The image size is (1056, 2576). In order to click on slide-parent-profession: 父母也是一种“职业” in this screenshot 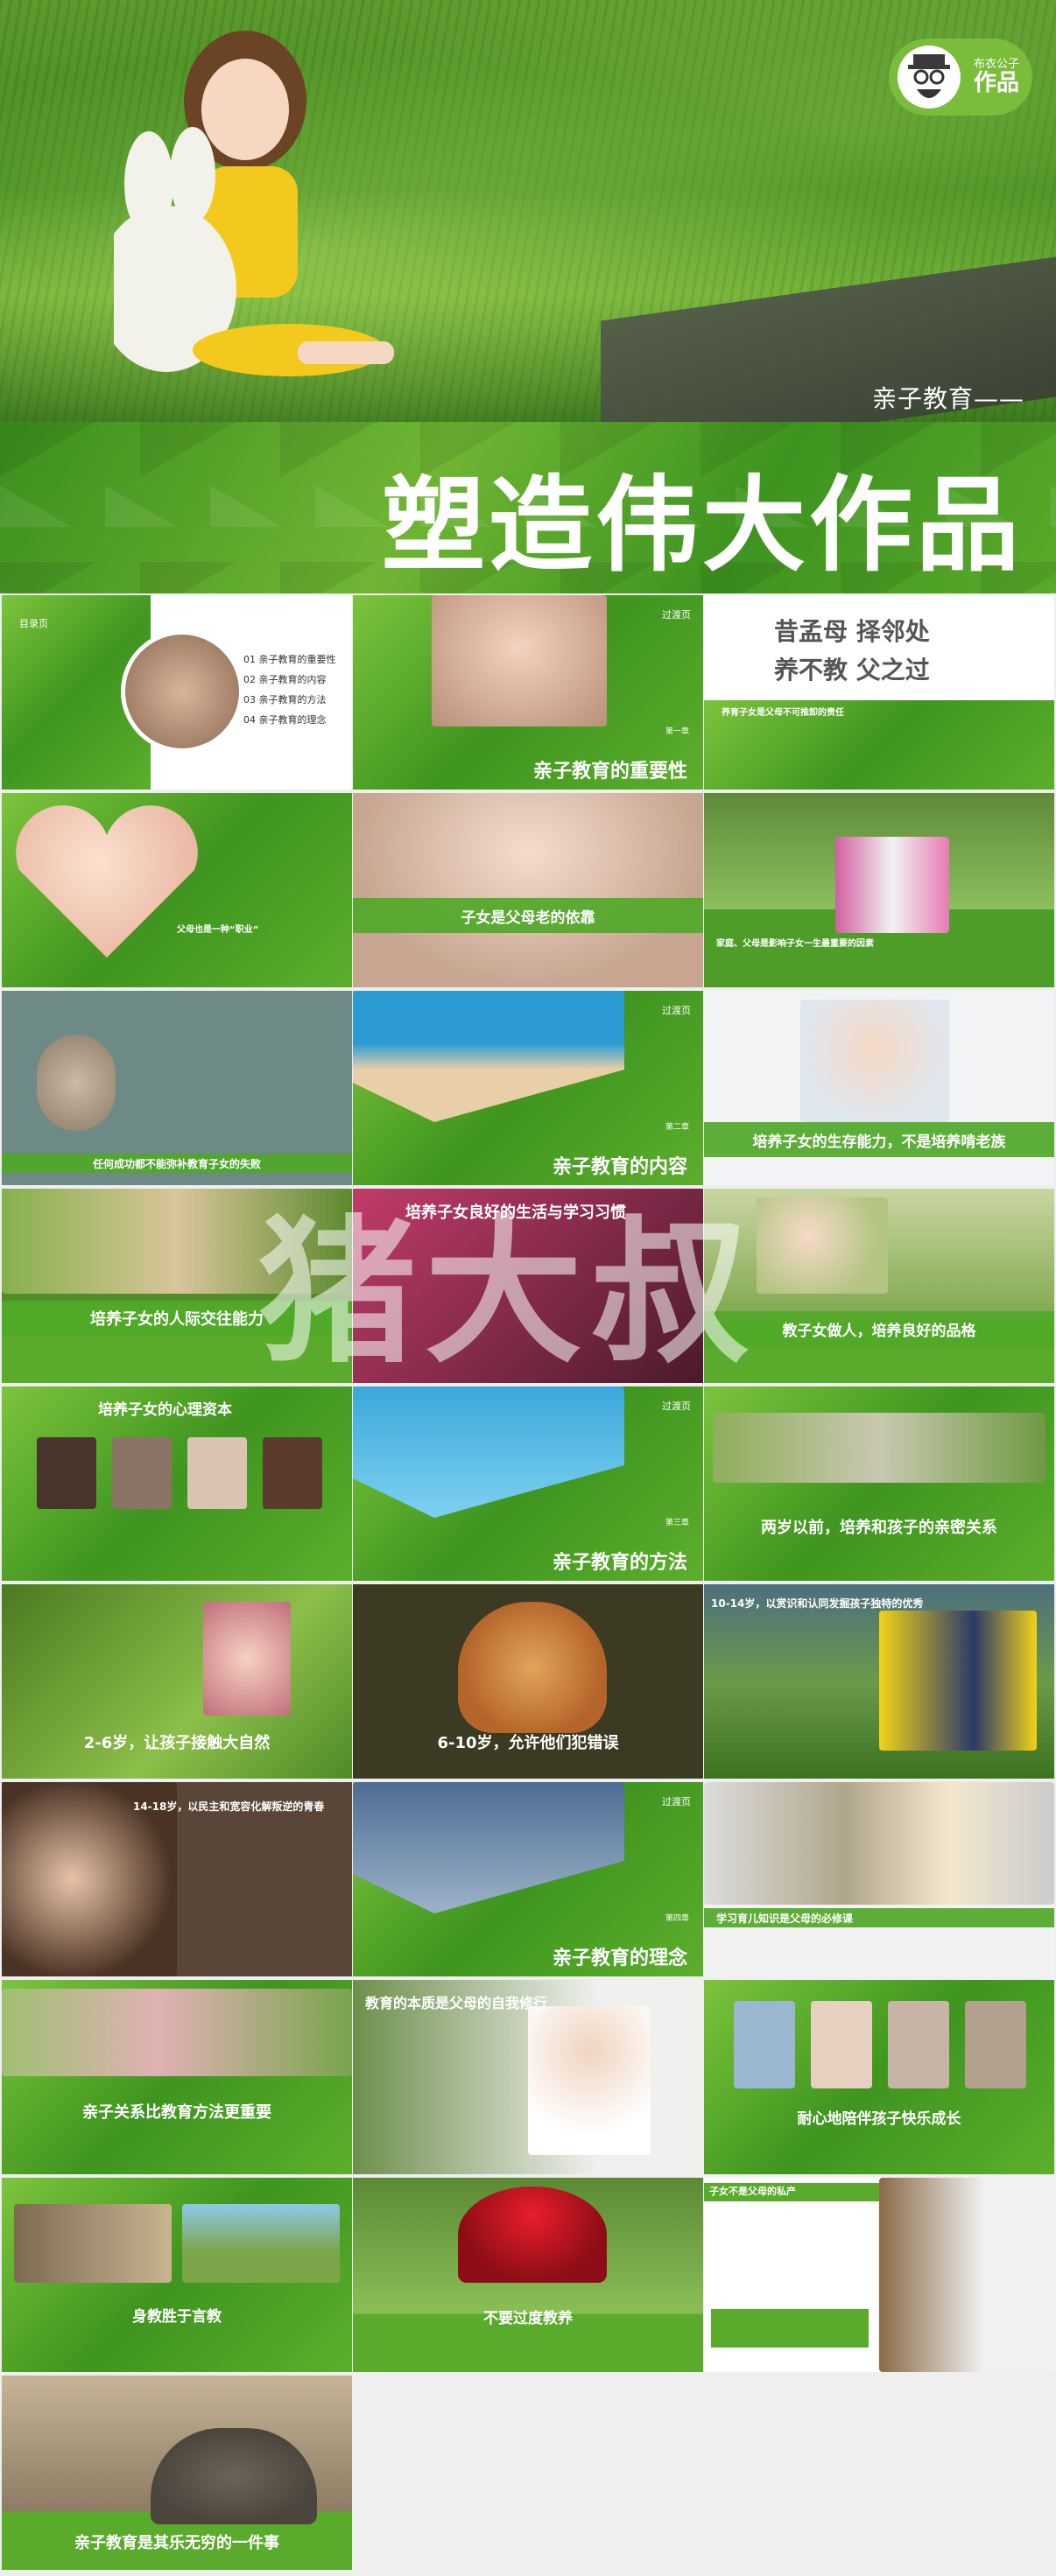, I will do `click(177, 890)`.